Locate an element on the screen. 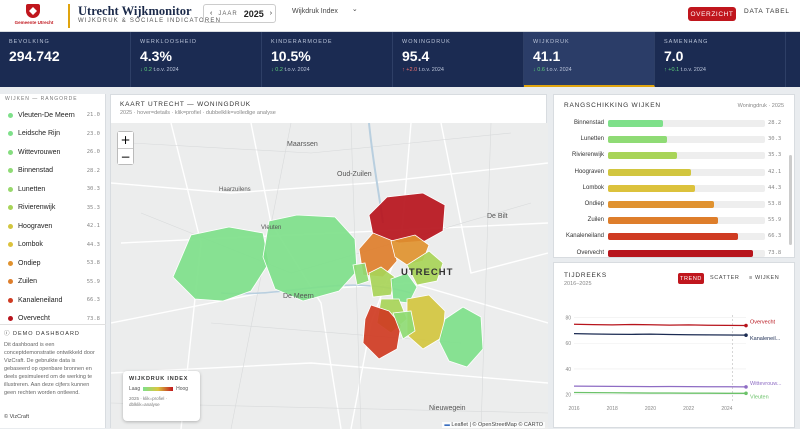  kpi-werkloosheid: WERKLOOSHEID 4.3% ↓ 0.2 t.o.v. 2024 is located at coordinates (196, 59).